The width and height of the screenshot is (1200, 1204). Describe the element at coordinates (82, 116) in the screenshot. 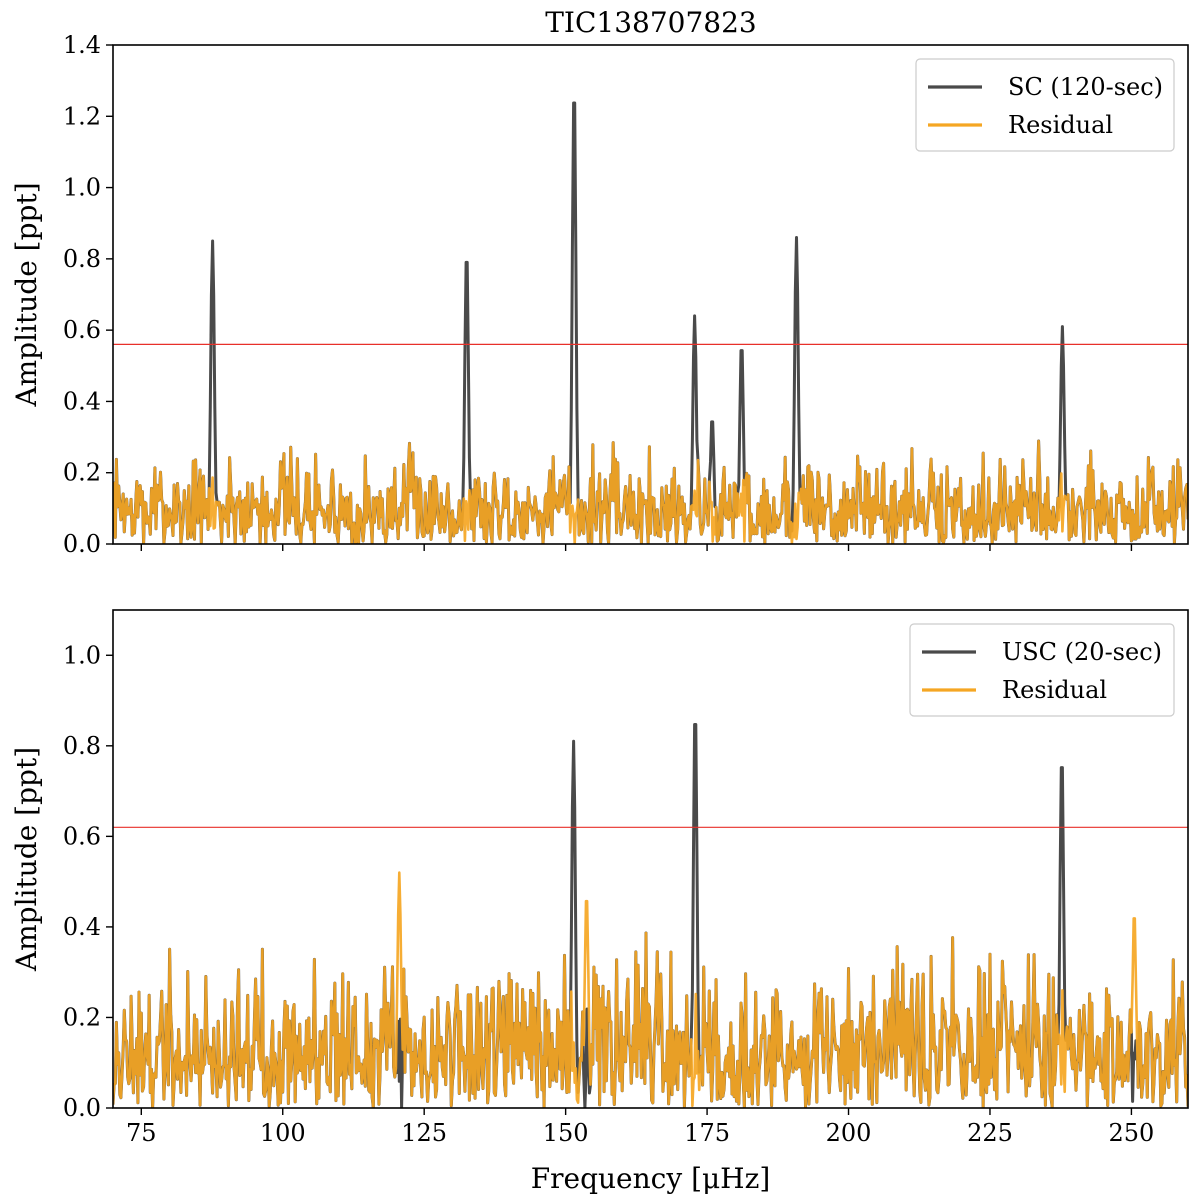

I see `y-tick-label: 1.2` at that location.